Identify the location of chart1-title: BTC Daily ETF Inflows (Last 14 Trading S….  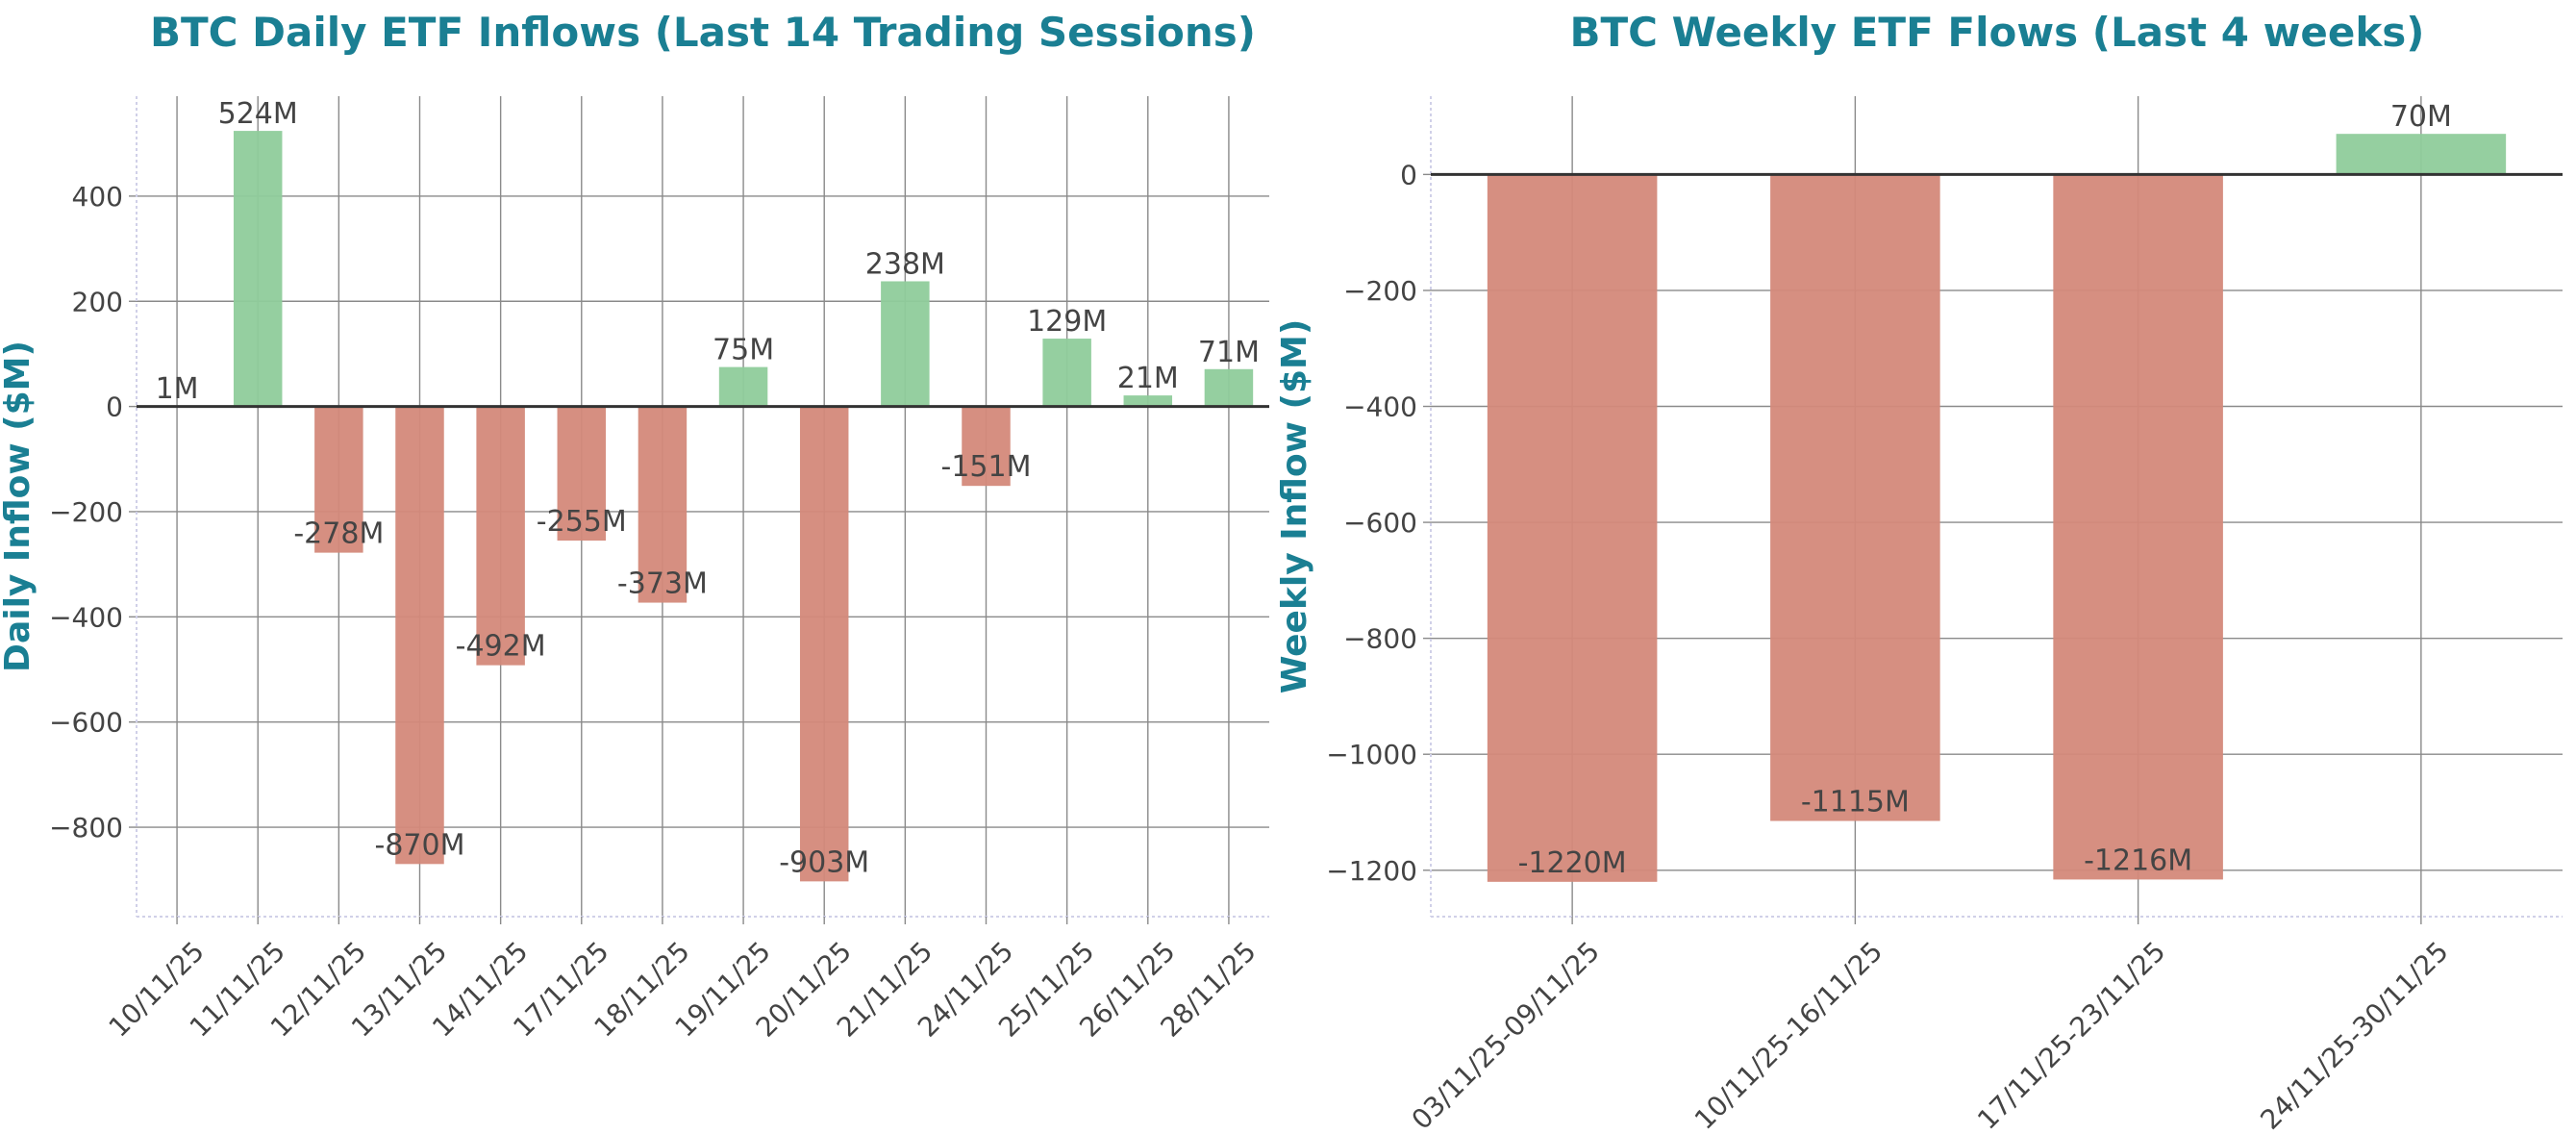
(703, 33).